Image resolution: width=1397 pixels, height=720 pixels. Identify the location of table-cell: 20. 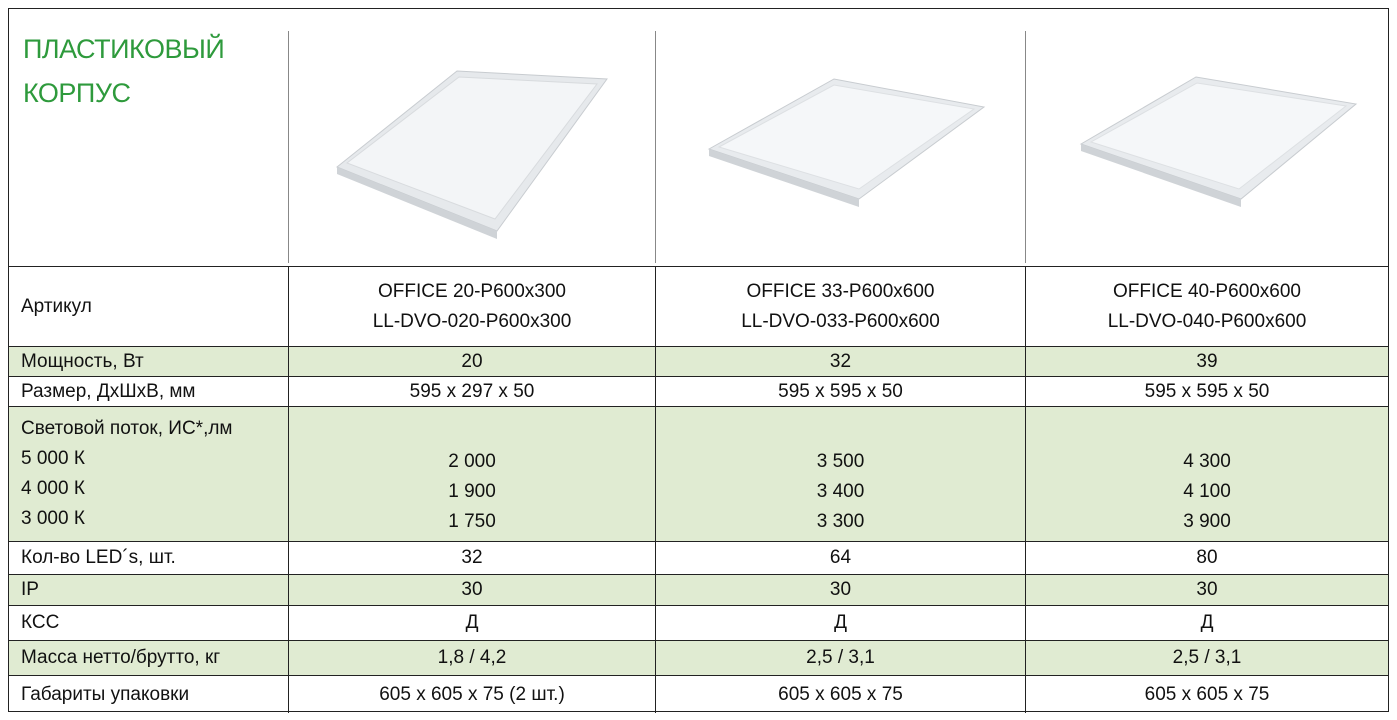
(471, 361).